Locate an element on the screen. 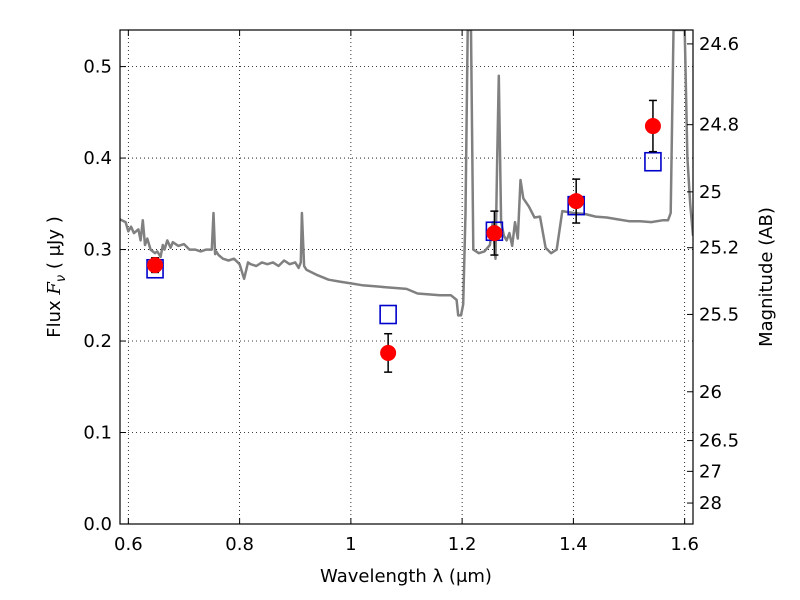  y-axis-label-subscript: ν is located at coordinates (61, 278).